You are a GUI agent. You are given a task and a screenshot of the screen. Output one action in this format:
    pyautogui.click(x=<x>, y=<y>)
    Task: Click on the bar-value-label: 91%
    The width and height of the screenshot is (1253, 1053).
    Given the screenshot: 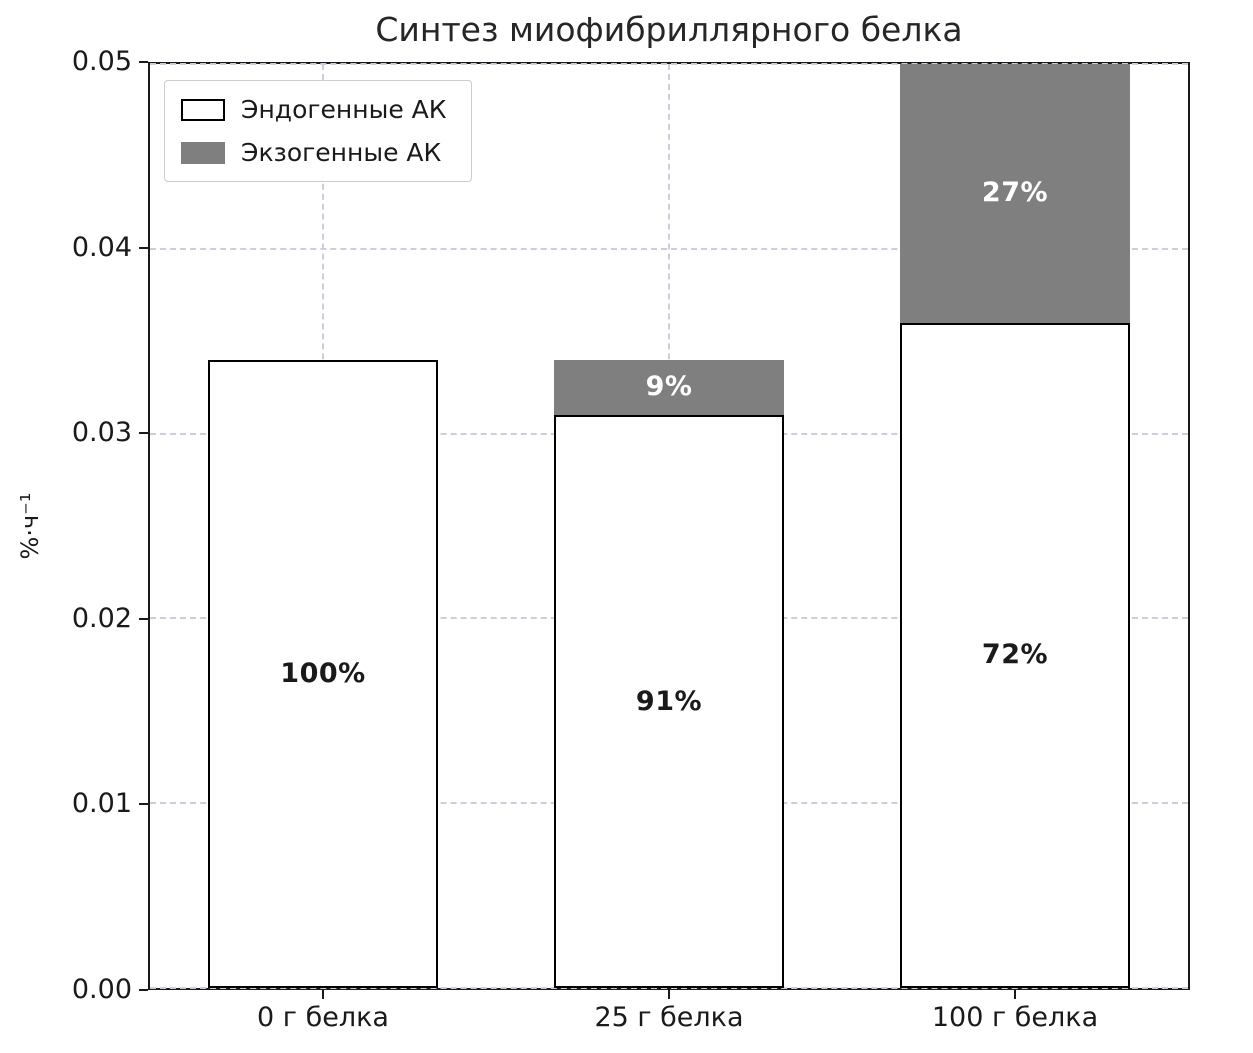 What is the action you would take?
    pyautogui.click(x=669, y=701)
    